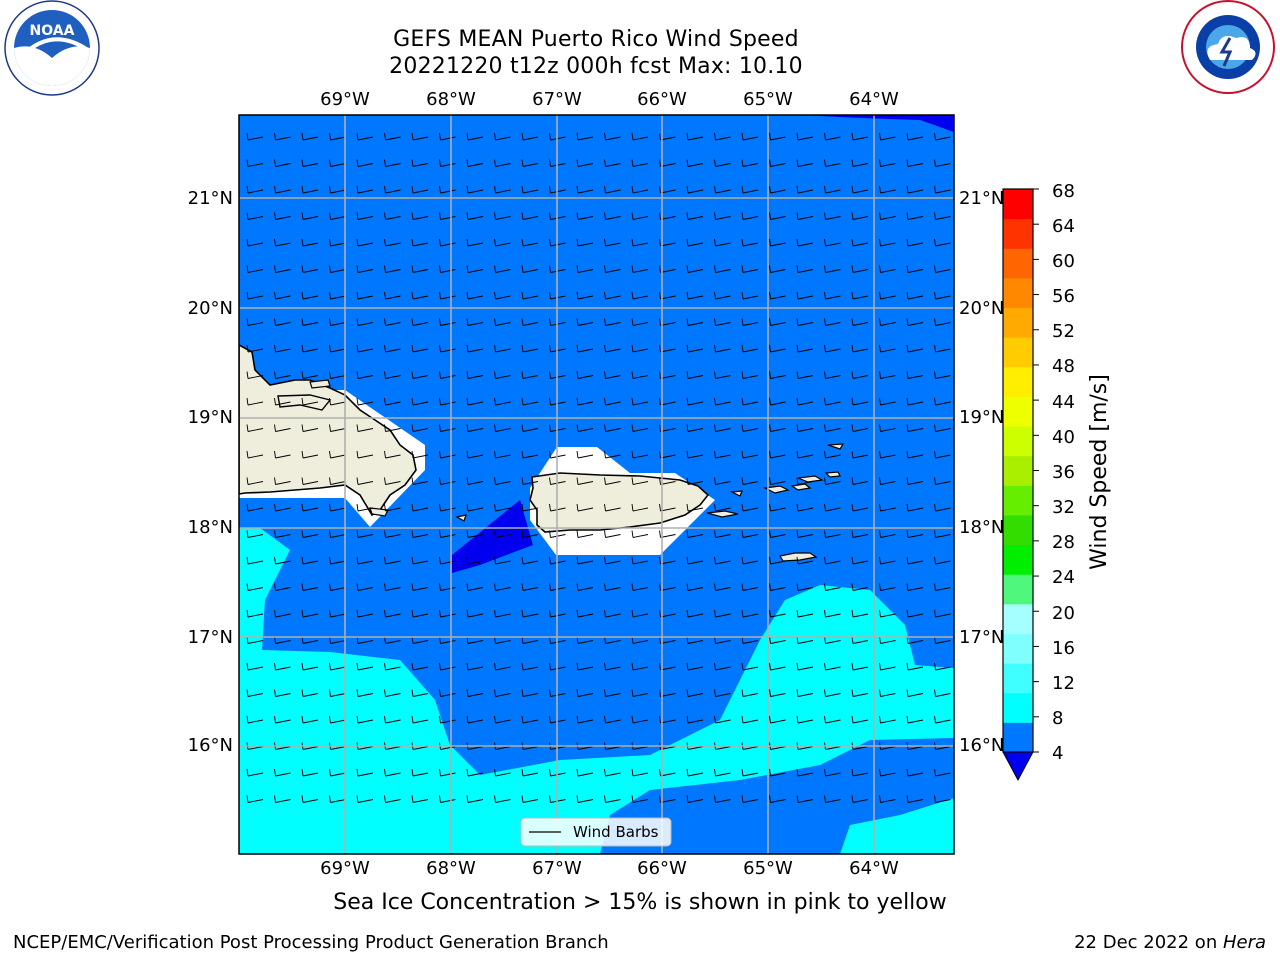 The height and width of the screenshot is (960, 1280). Describe the element at coordinates (722, 514) in the screenshot. I see `land-vieques` at that location.